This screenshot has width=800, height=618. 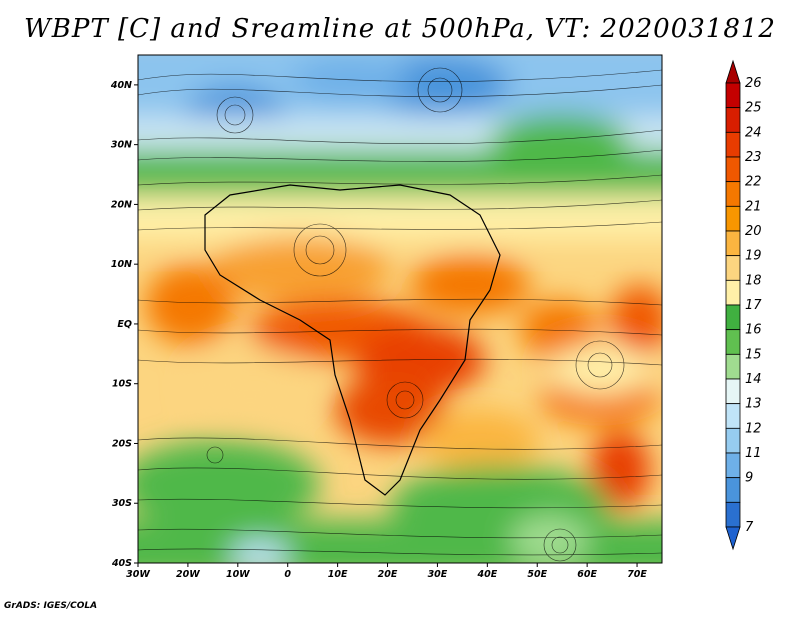 I want to click on lat-tick-label: 30N, so click(x=121, y=145).